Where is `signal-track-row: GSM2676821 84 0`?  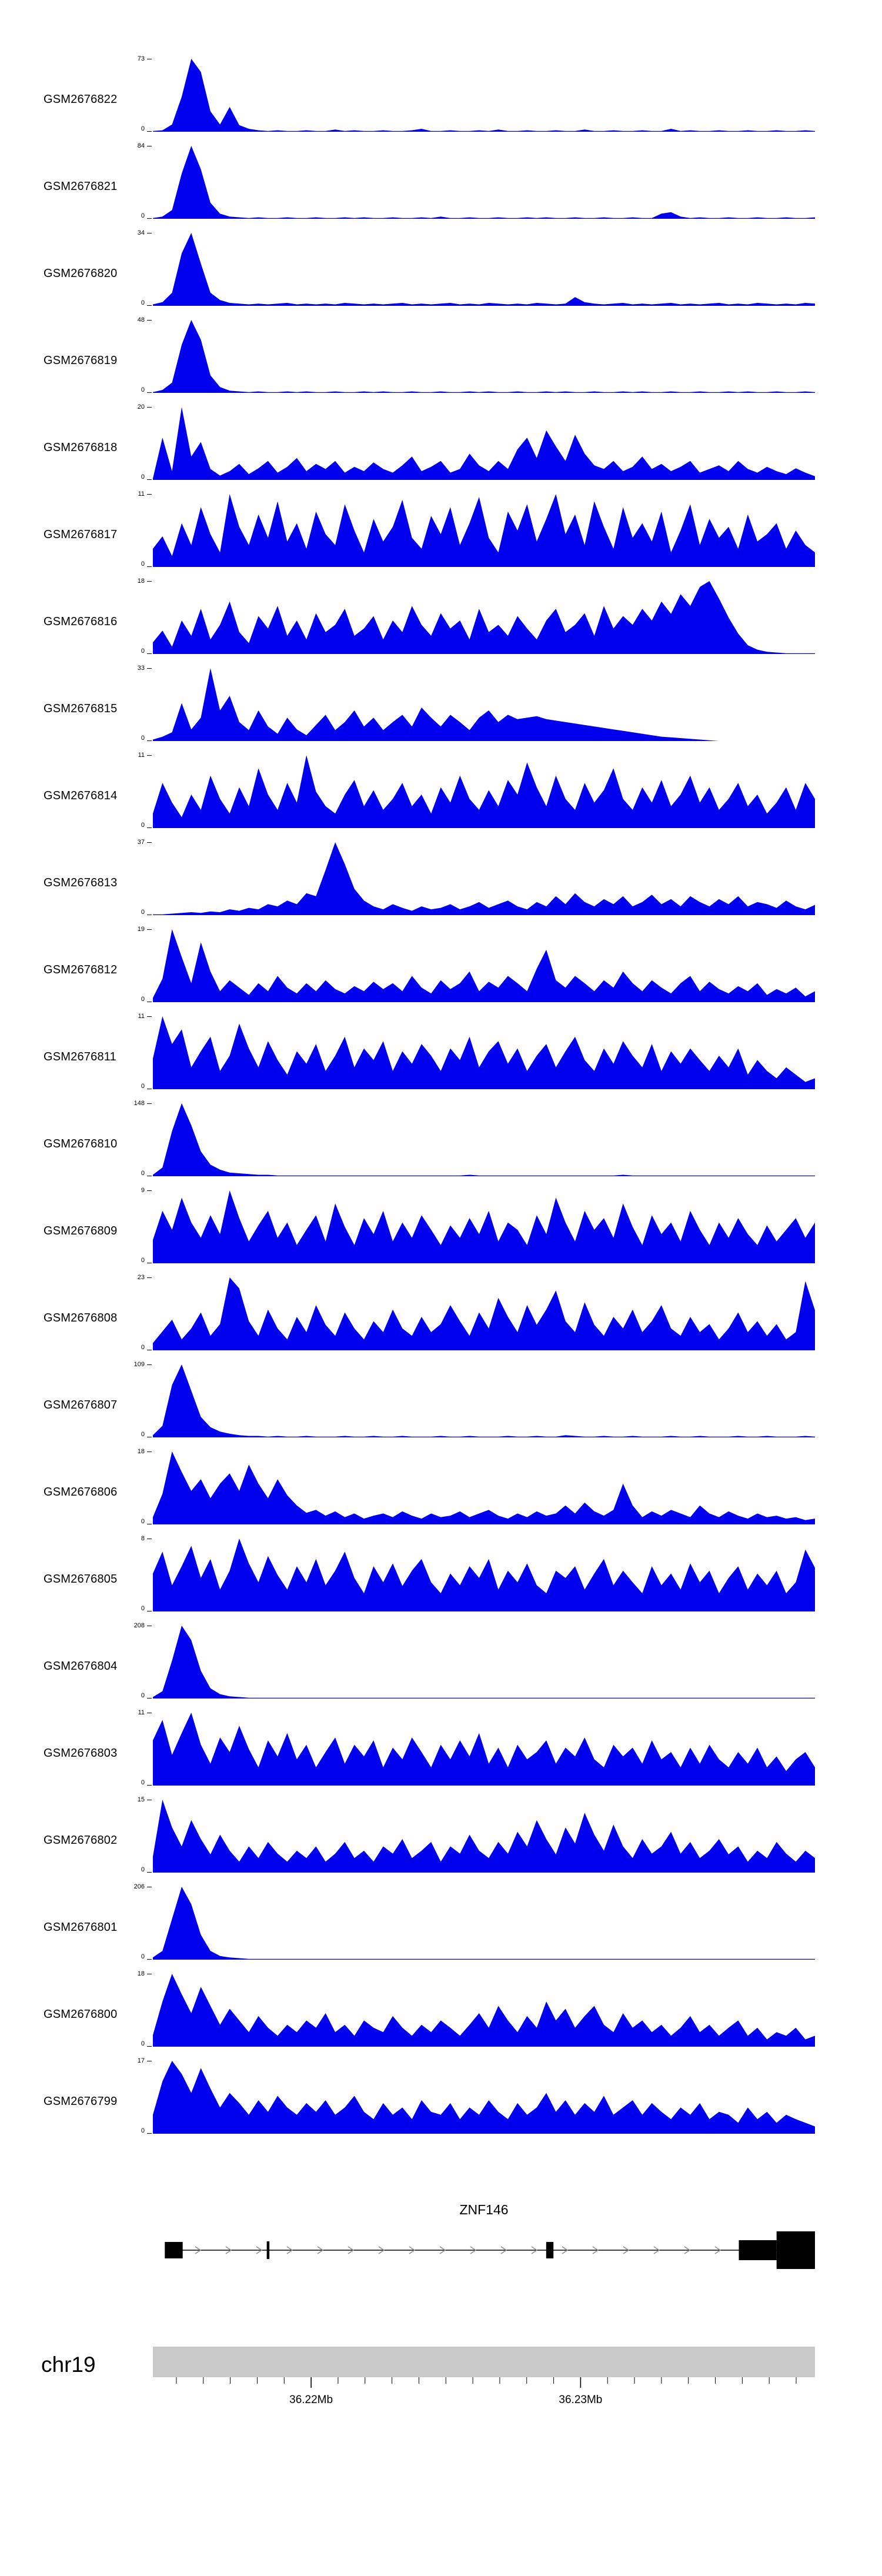
signal-track-row: GSM2676821 84 0 is located at coordinates (441, 188).